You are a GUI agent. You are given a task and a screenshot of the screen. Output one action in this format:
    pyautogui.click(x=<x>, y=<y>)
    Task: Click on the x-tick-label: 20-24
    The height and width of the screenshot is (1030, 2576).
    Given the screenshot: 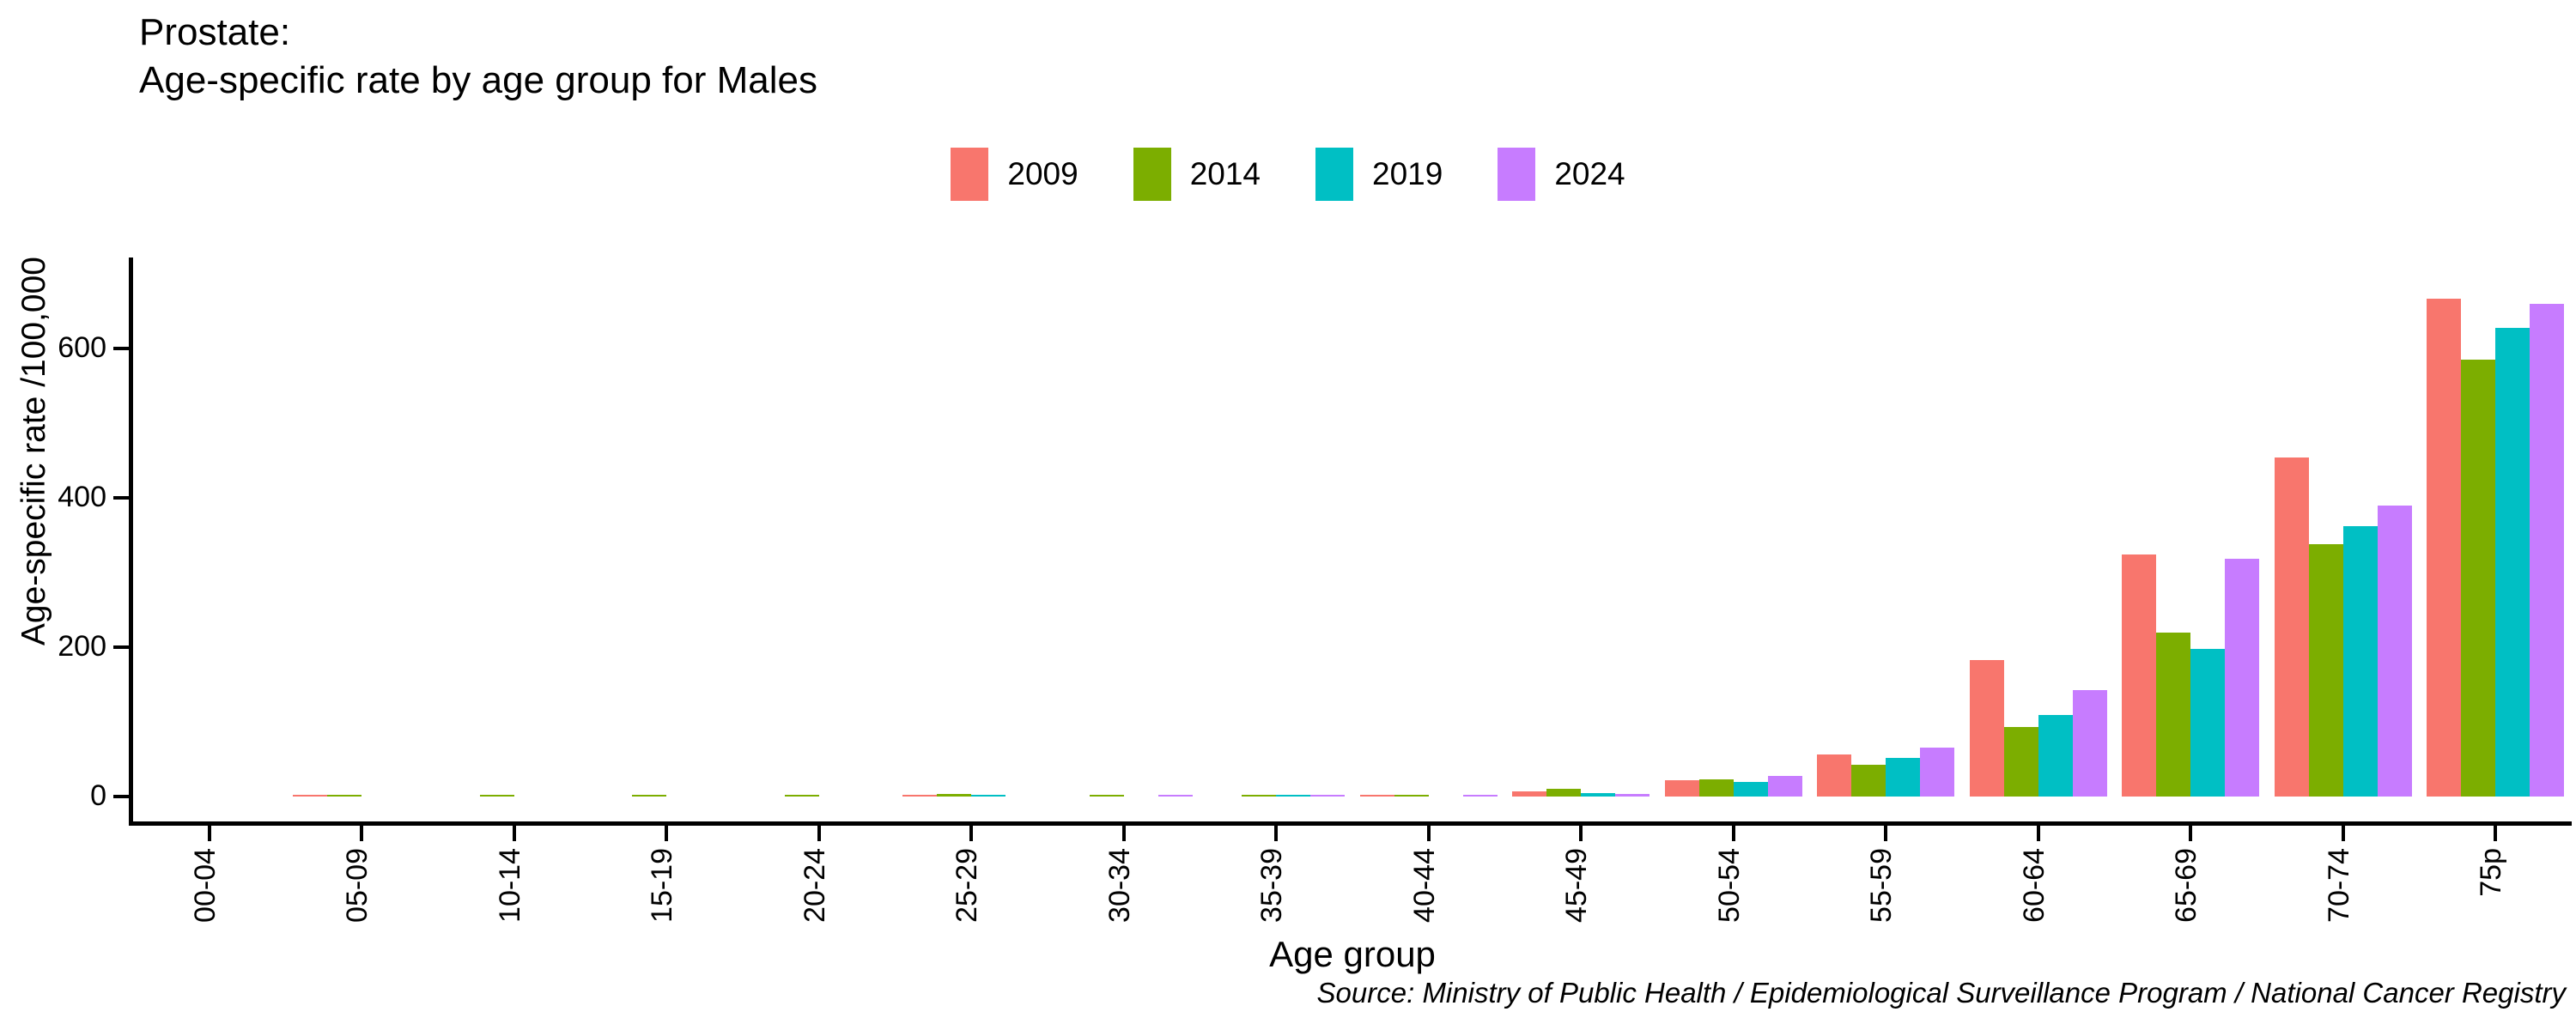 What is the action you would take?
    pyautogui.click(x=814, y=885)
    